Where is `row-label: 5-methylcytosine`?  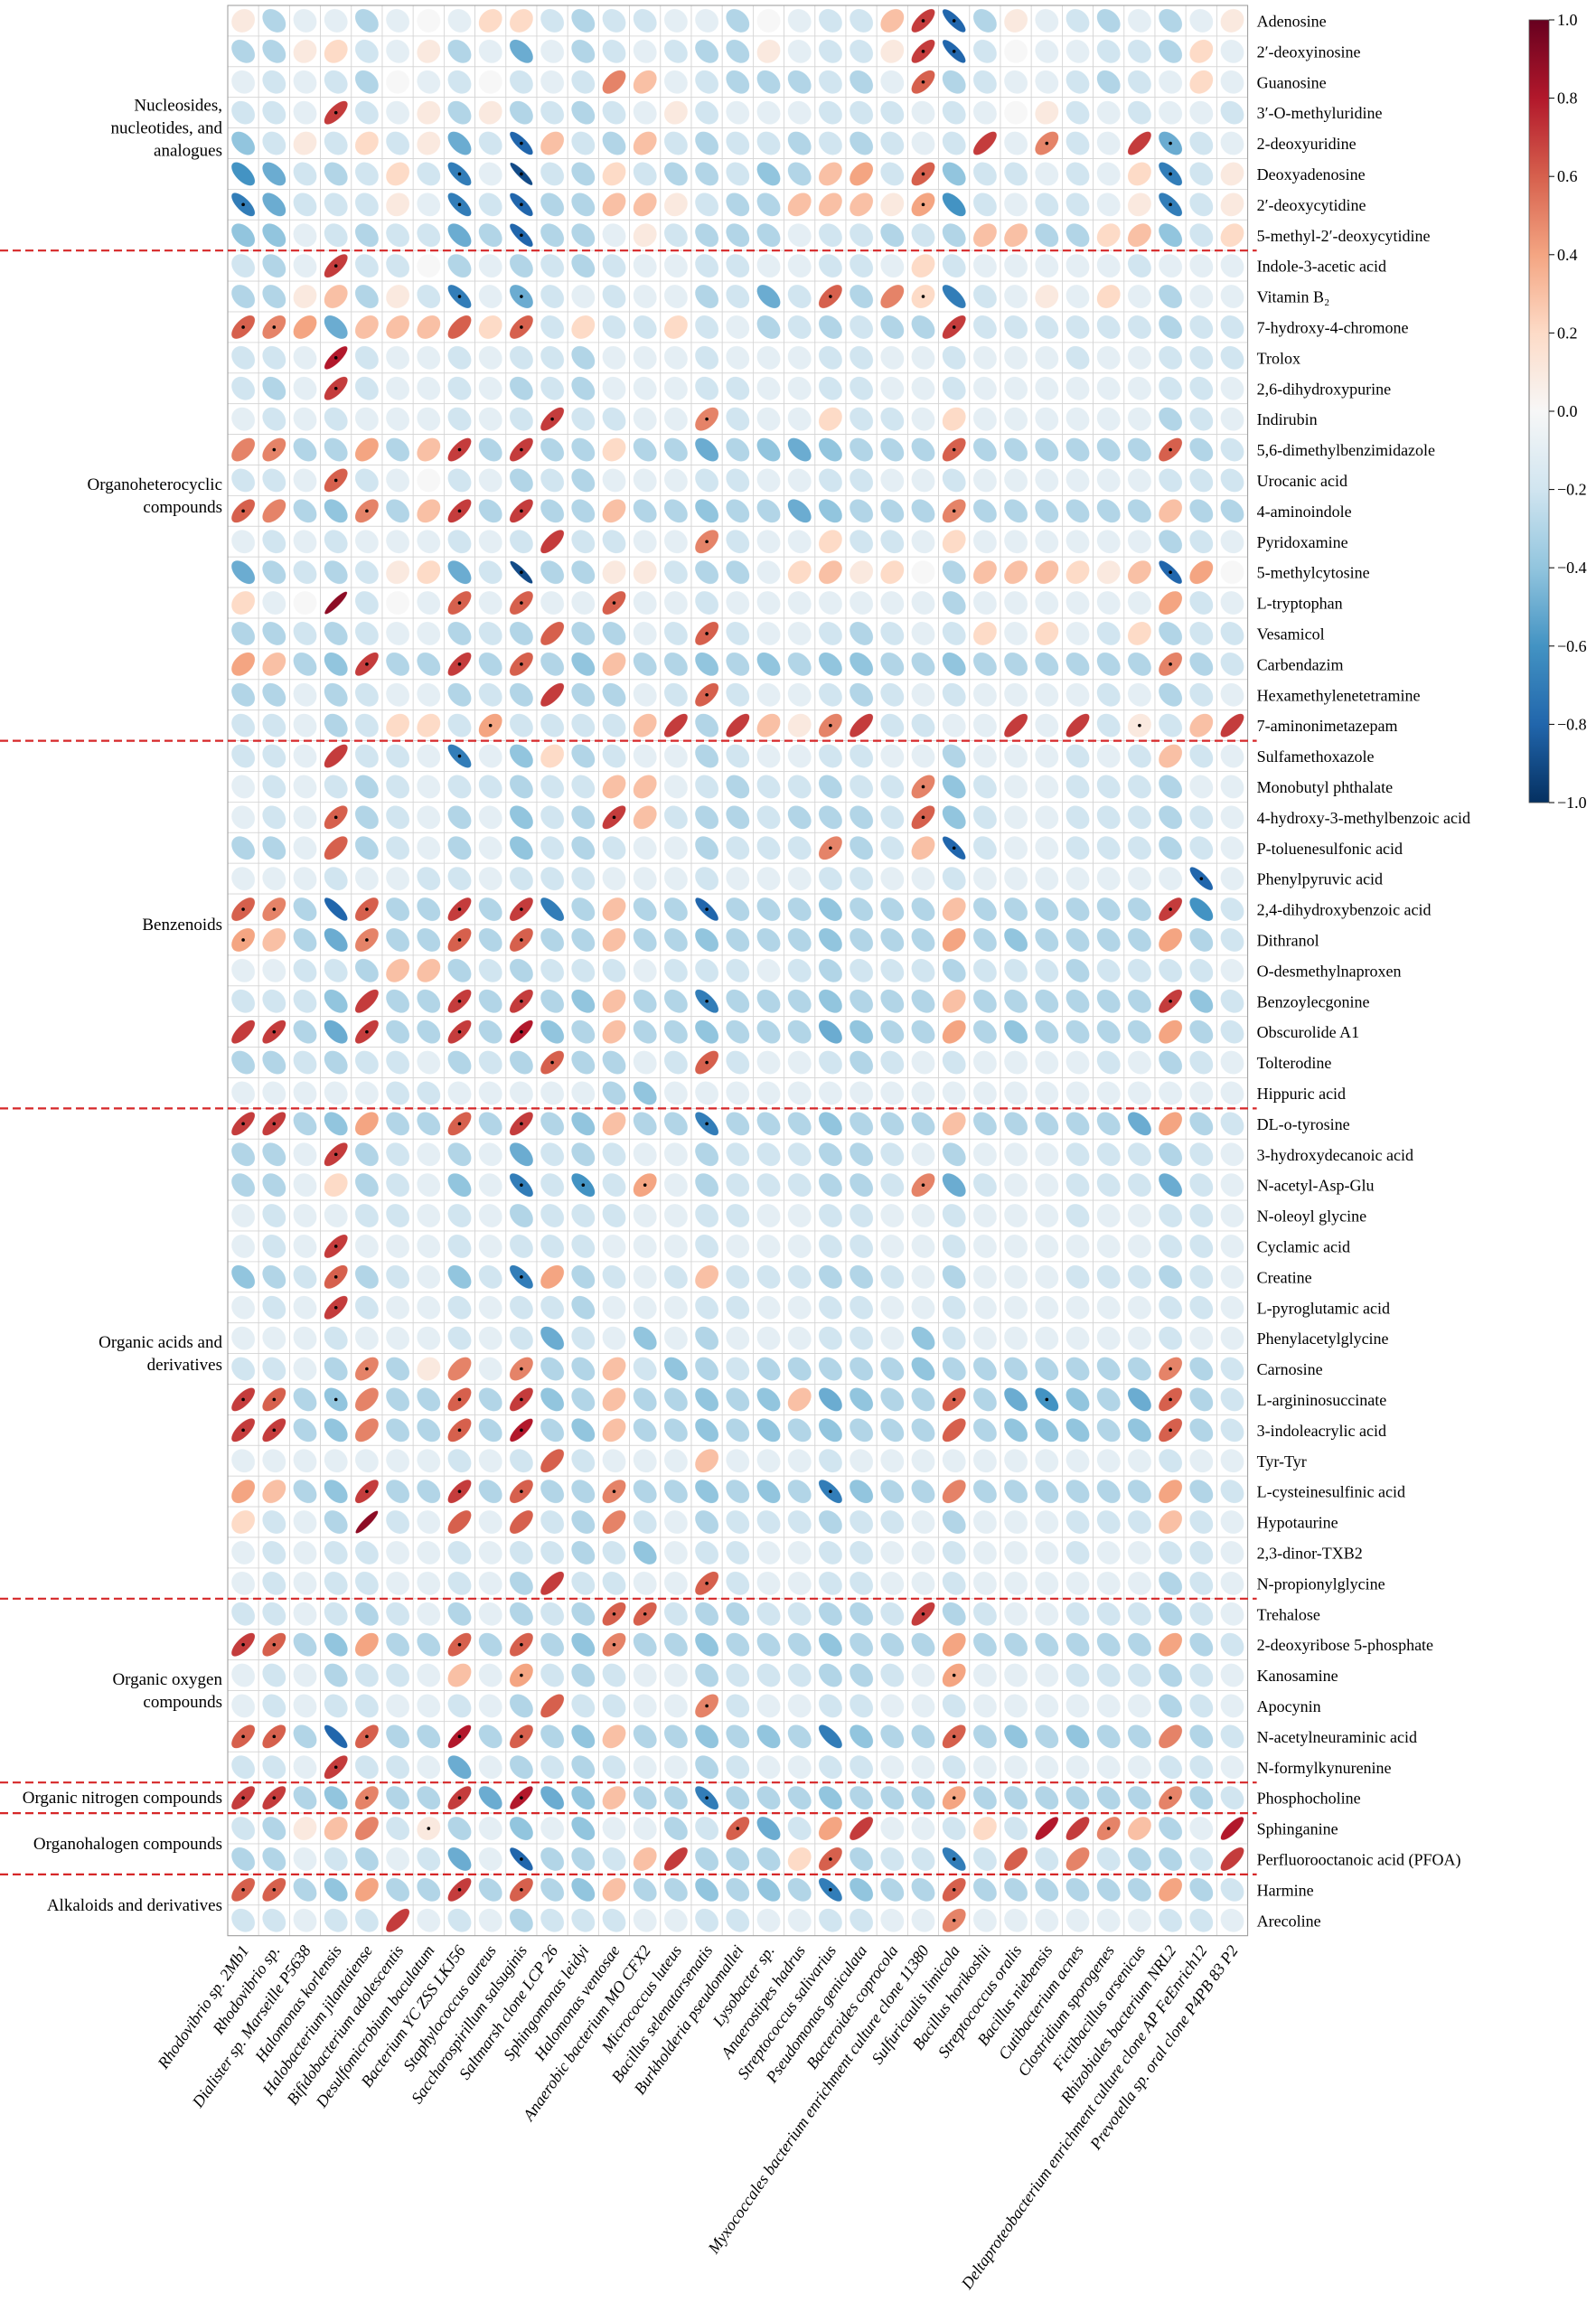 row-label: 5-methylcytosine is located at coordinates (1313, 573).